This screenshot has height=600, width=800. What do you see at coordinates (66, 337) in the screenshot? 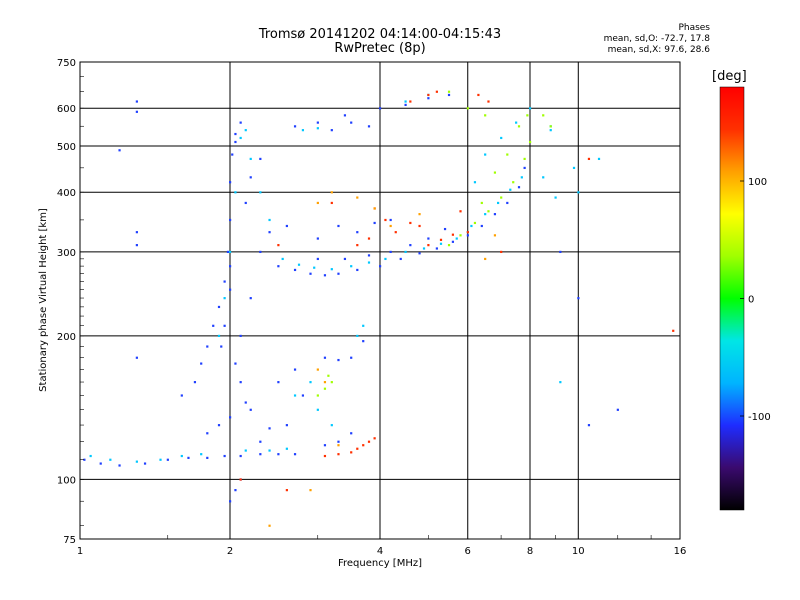
I see `y-tick-label: 200` at bounding box center [66, 337].